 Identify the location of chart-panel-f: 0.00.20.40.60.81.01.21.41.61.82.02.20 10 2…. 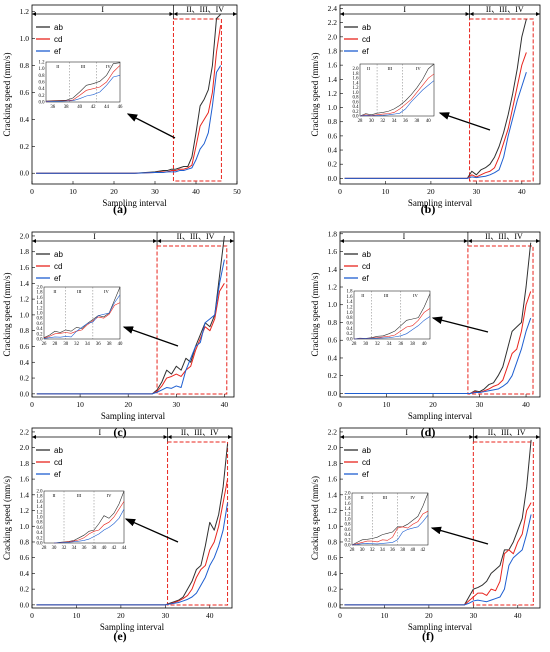
(425, 535).